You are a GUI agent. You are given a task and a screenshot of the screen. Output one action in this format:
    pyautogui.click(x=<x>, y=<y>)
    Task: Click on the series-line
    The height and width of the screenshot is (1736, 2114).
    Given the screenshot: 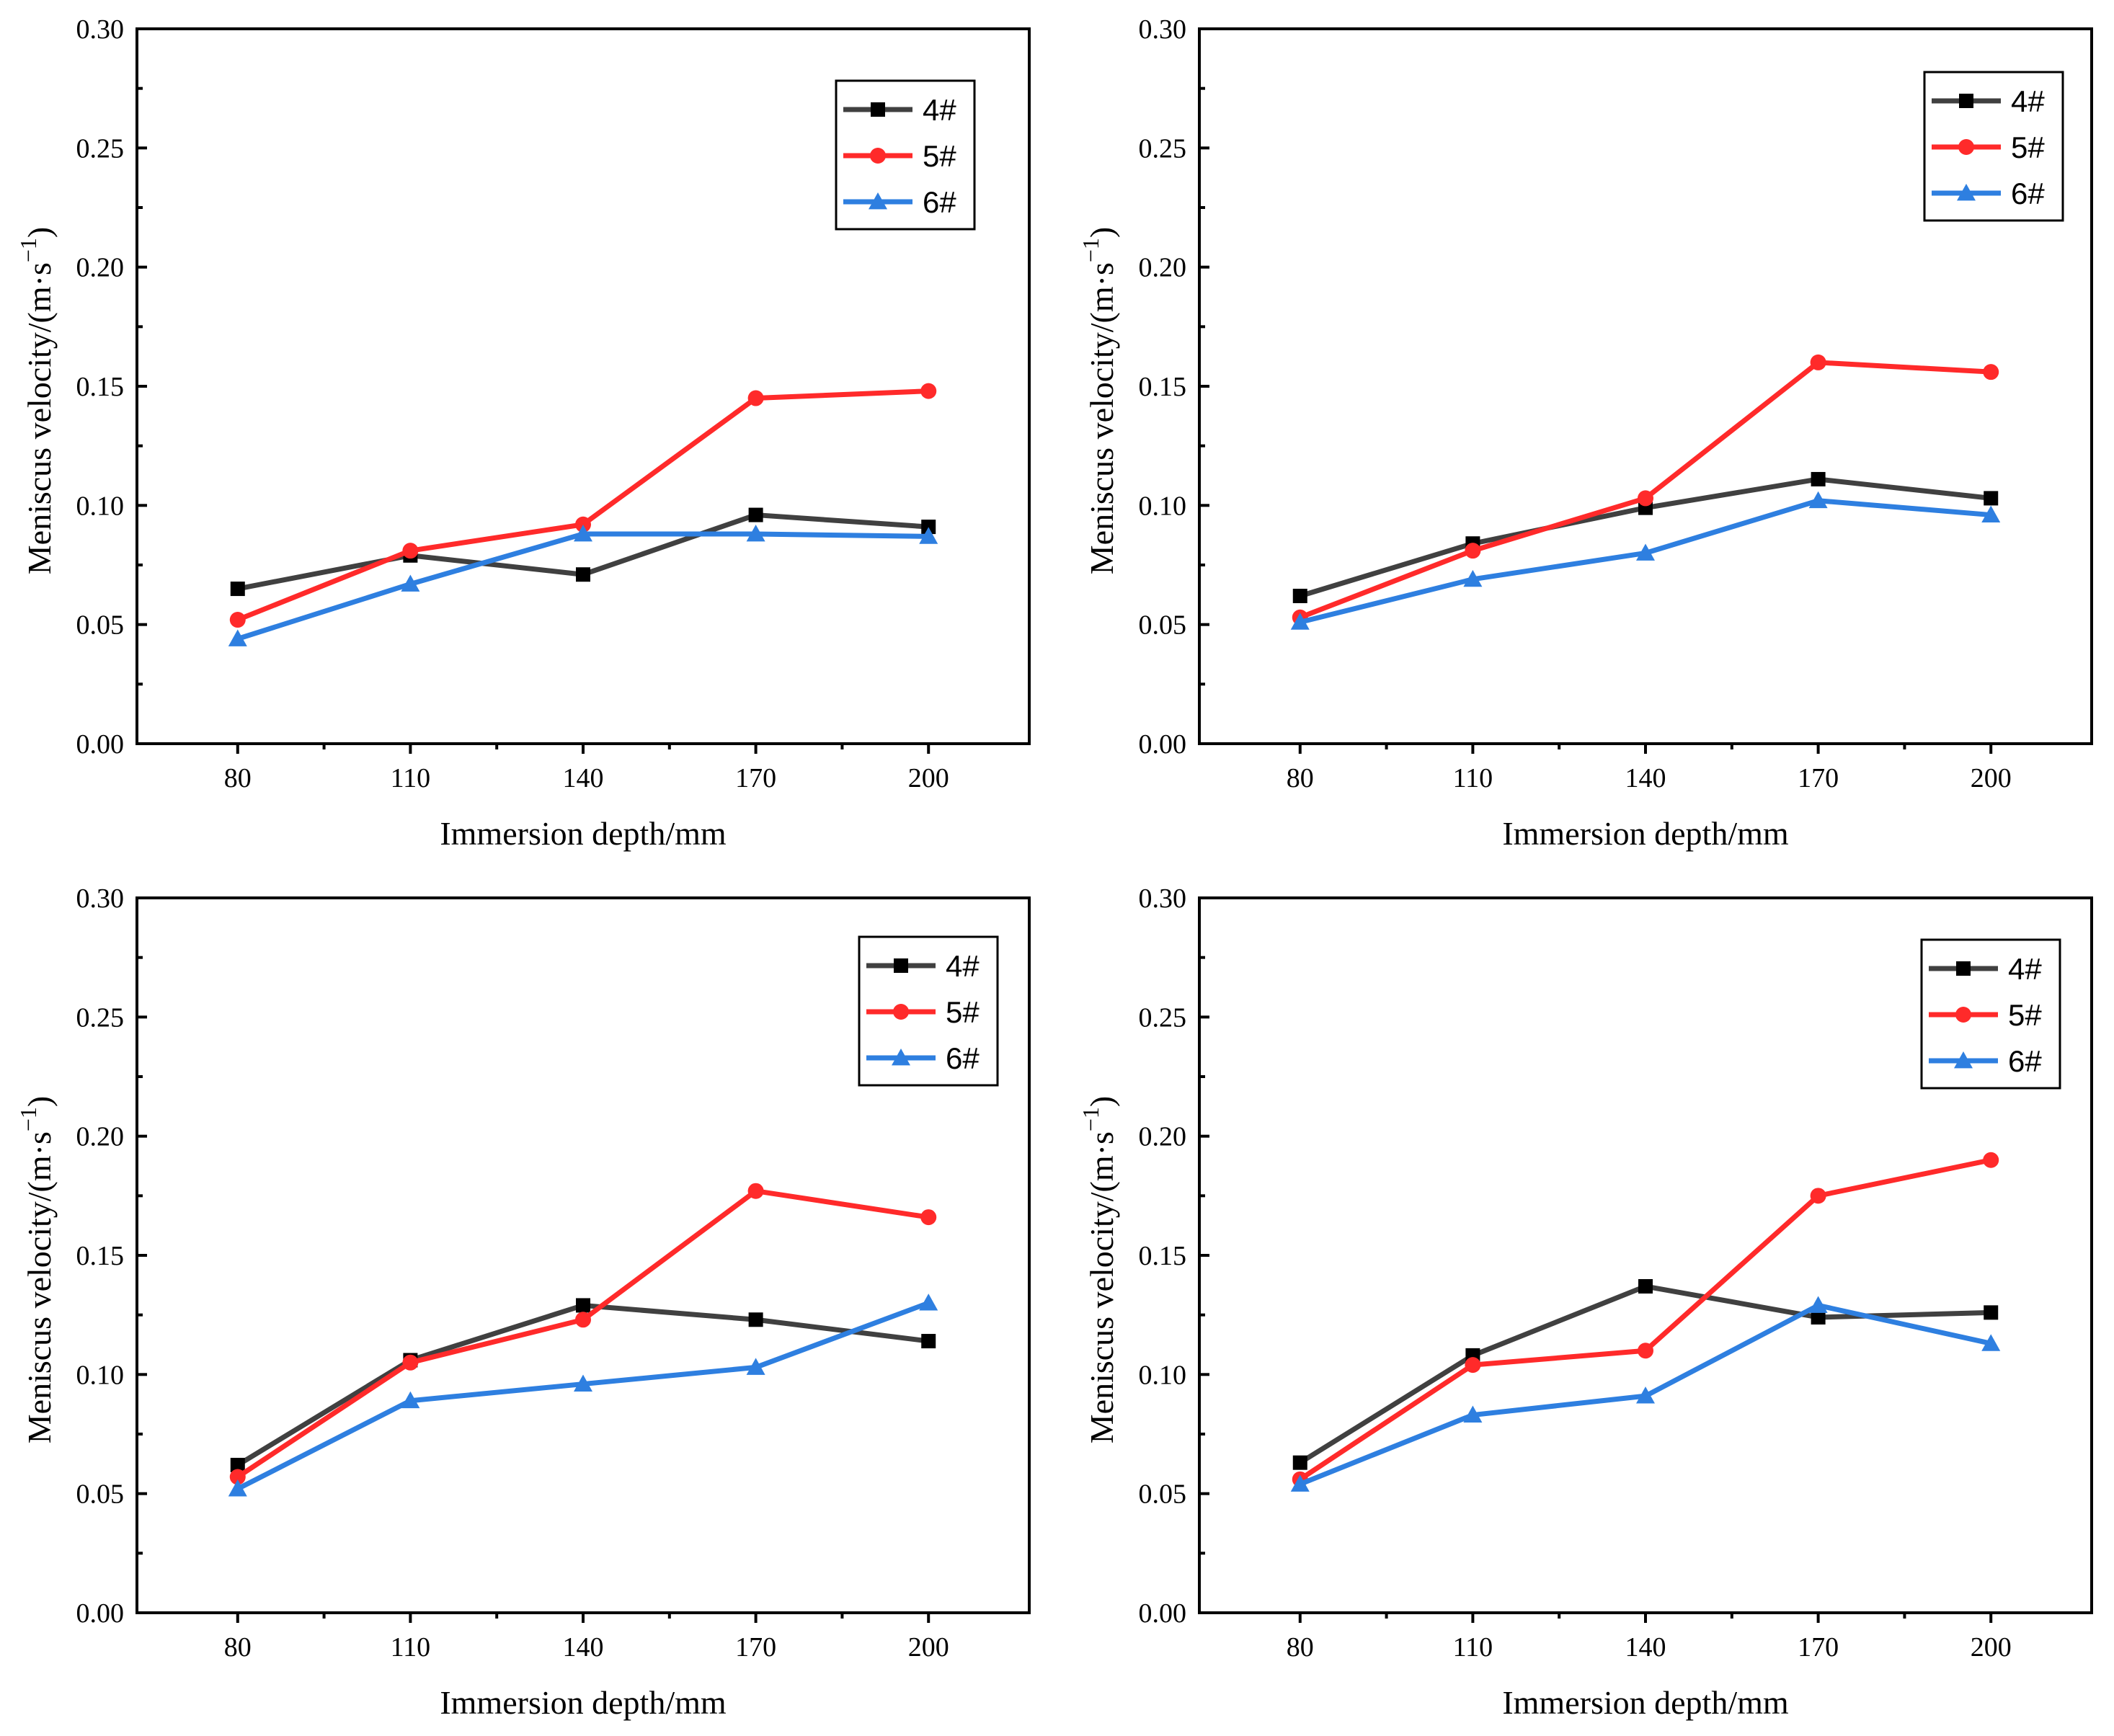 What is the action you would take?
    pyautogui.click(x=583, y=1396)
    